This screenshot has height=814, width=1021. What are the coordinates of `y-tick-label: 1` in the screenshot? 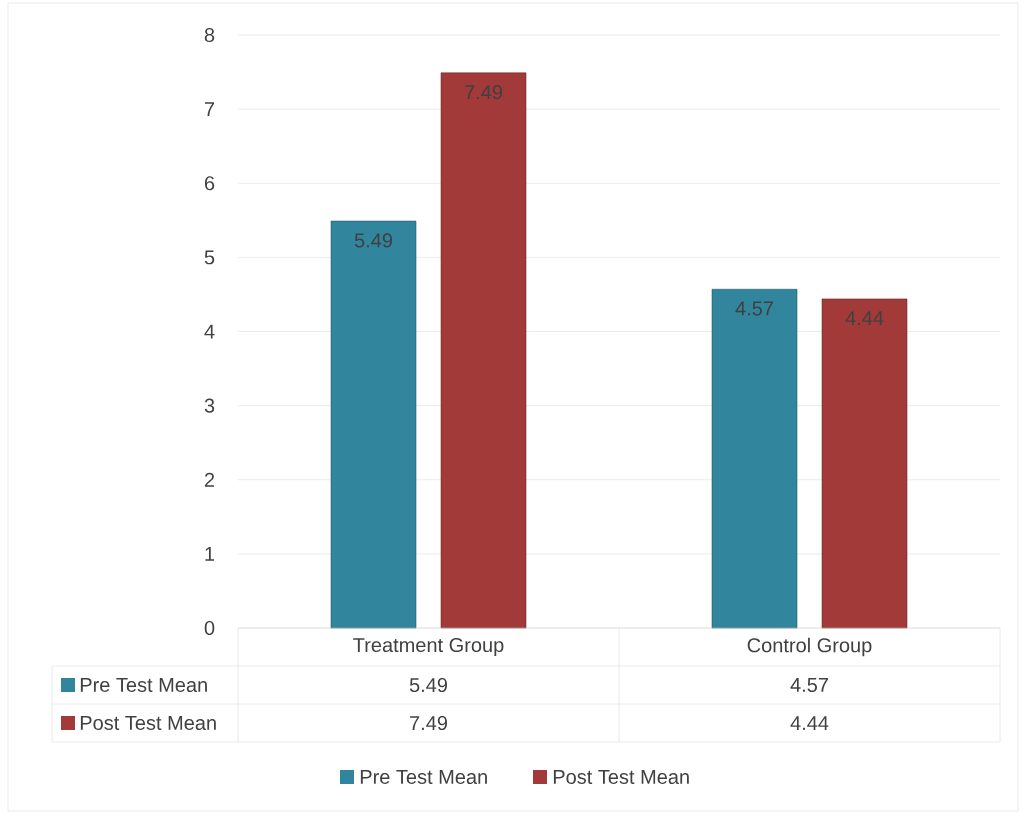 It's located at (210, 554).